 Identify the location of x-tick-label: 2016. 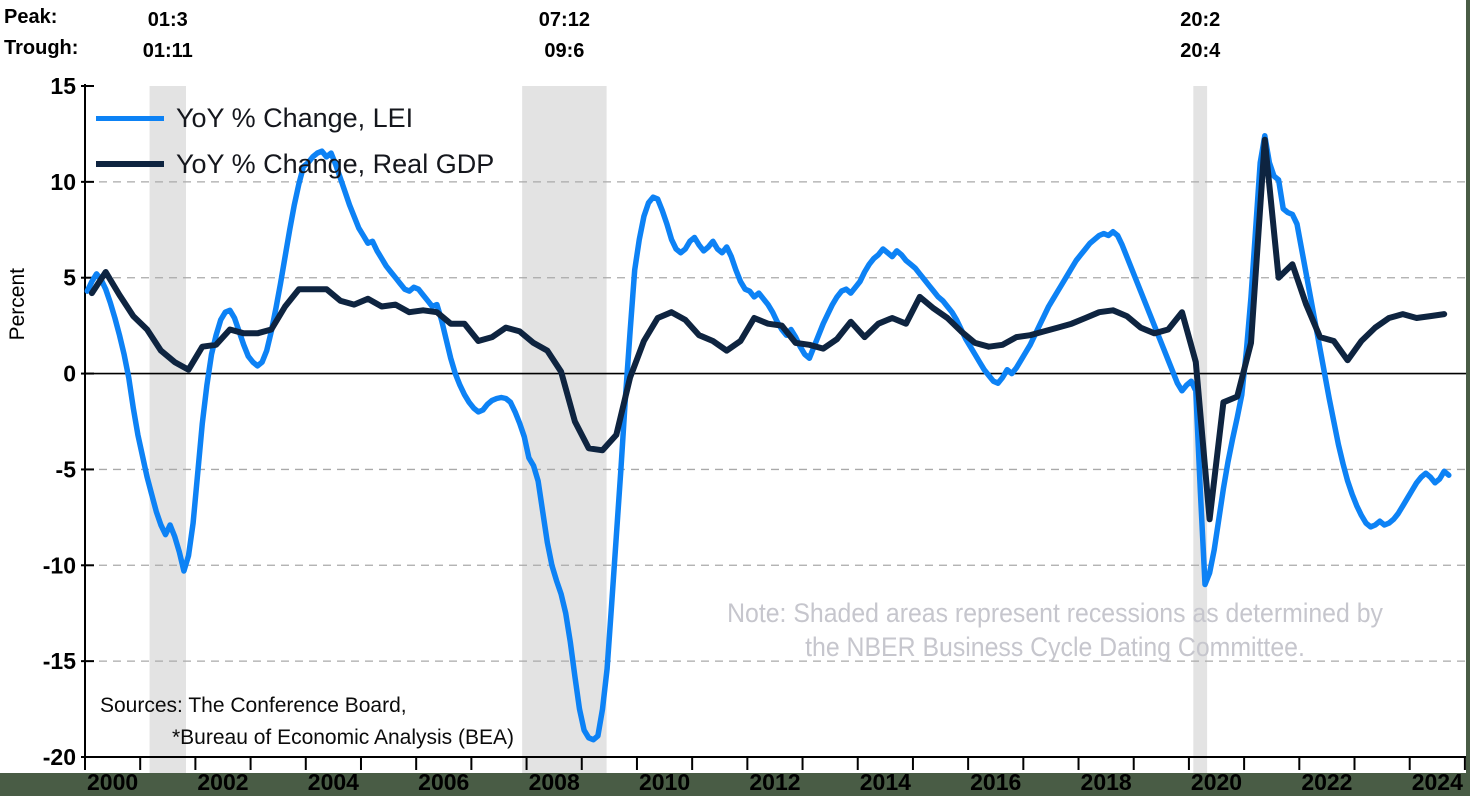
(995, 782).